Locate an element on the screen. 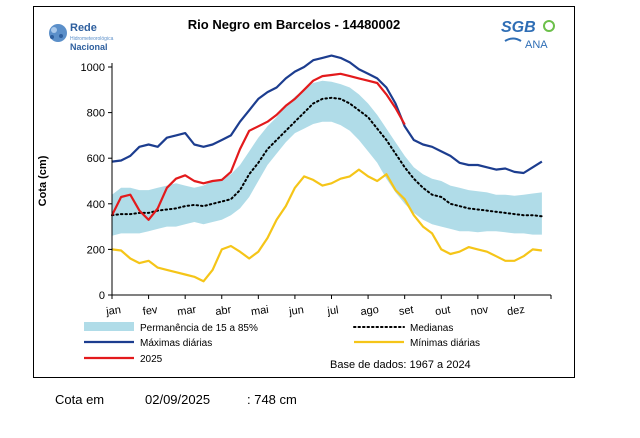 This screenshot has width=640, height=438. legend-swatch-permanencia is located at coordinates (109, 326).